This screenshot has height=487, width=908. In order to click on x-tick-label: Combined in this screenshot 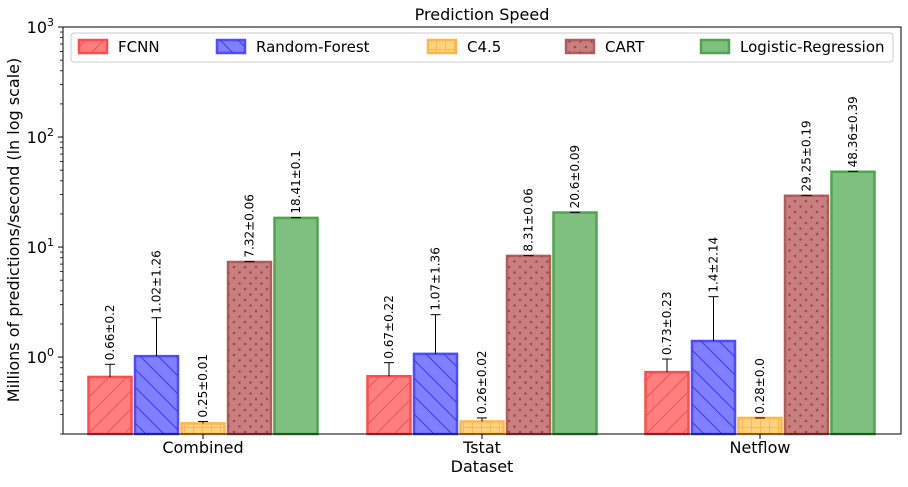, I will do `click(202, 447)`.